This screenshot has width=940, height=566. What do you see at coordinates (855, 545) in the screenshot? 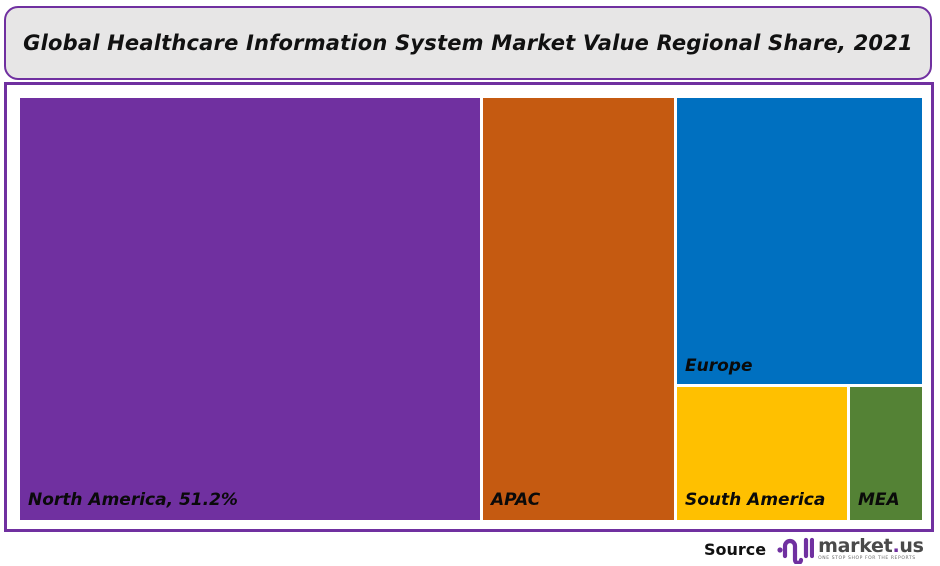
I see `brand-name: market` at bounding box center [855, 545].